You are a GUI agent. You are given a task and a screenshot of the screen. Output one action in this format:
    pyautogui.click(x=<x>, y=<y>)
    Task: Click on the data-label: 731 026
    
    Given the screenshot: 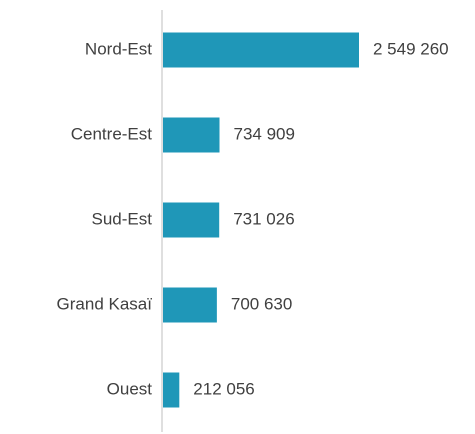 What is the action you would take?
    pyautogui.click(x=263, y=218)
    